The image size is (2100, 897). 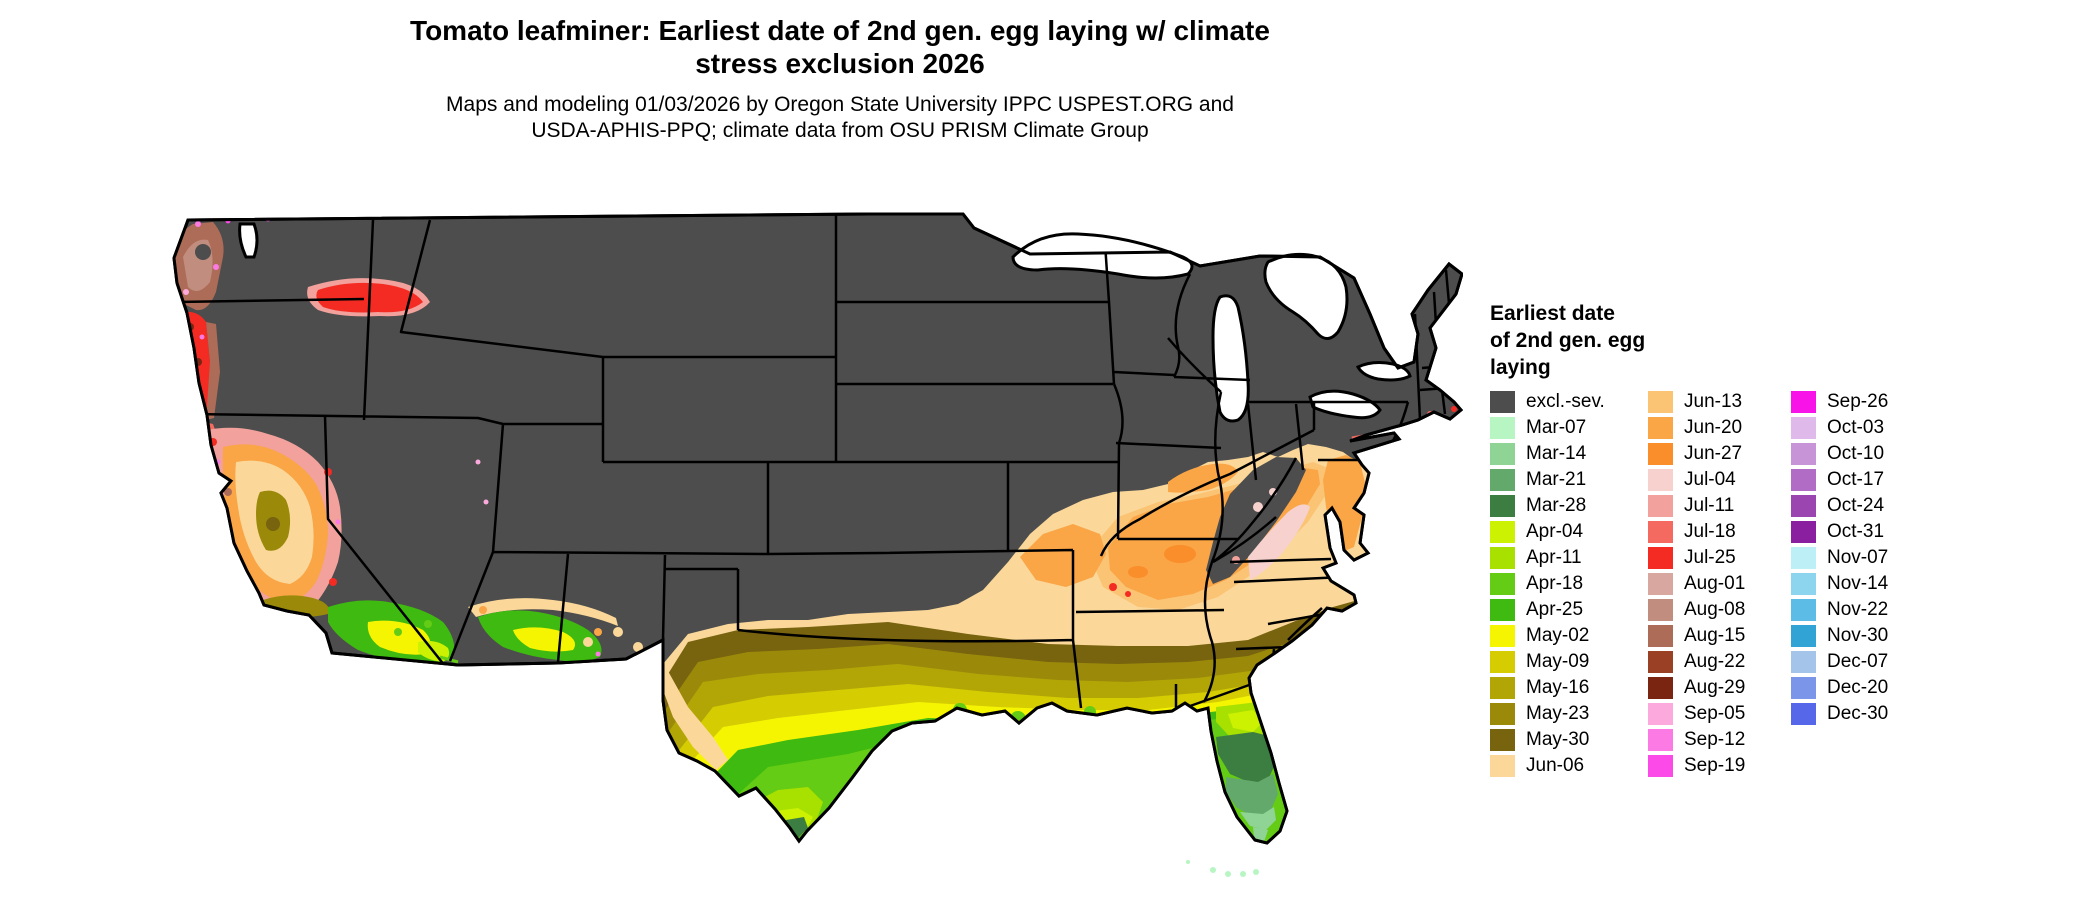 What do you see at coordinates (1258, 507) in the screenshot?
I see `fleck-jul-04-a` at bounding box center [1258, 507].